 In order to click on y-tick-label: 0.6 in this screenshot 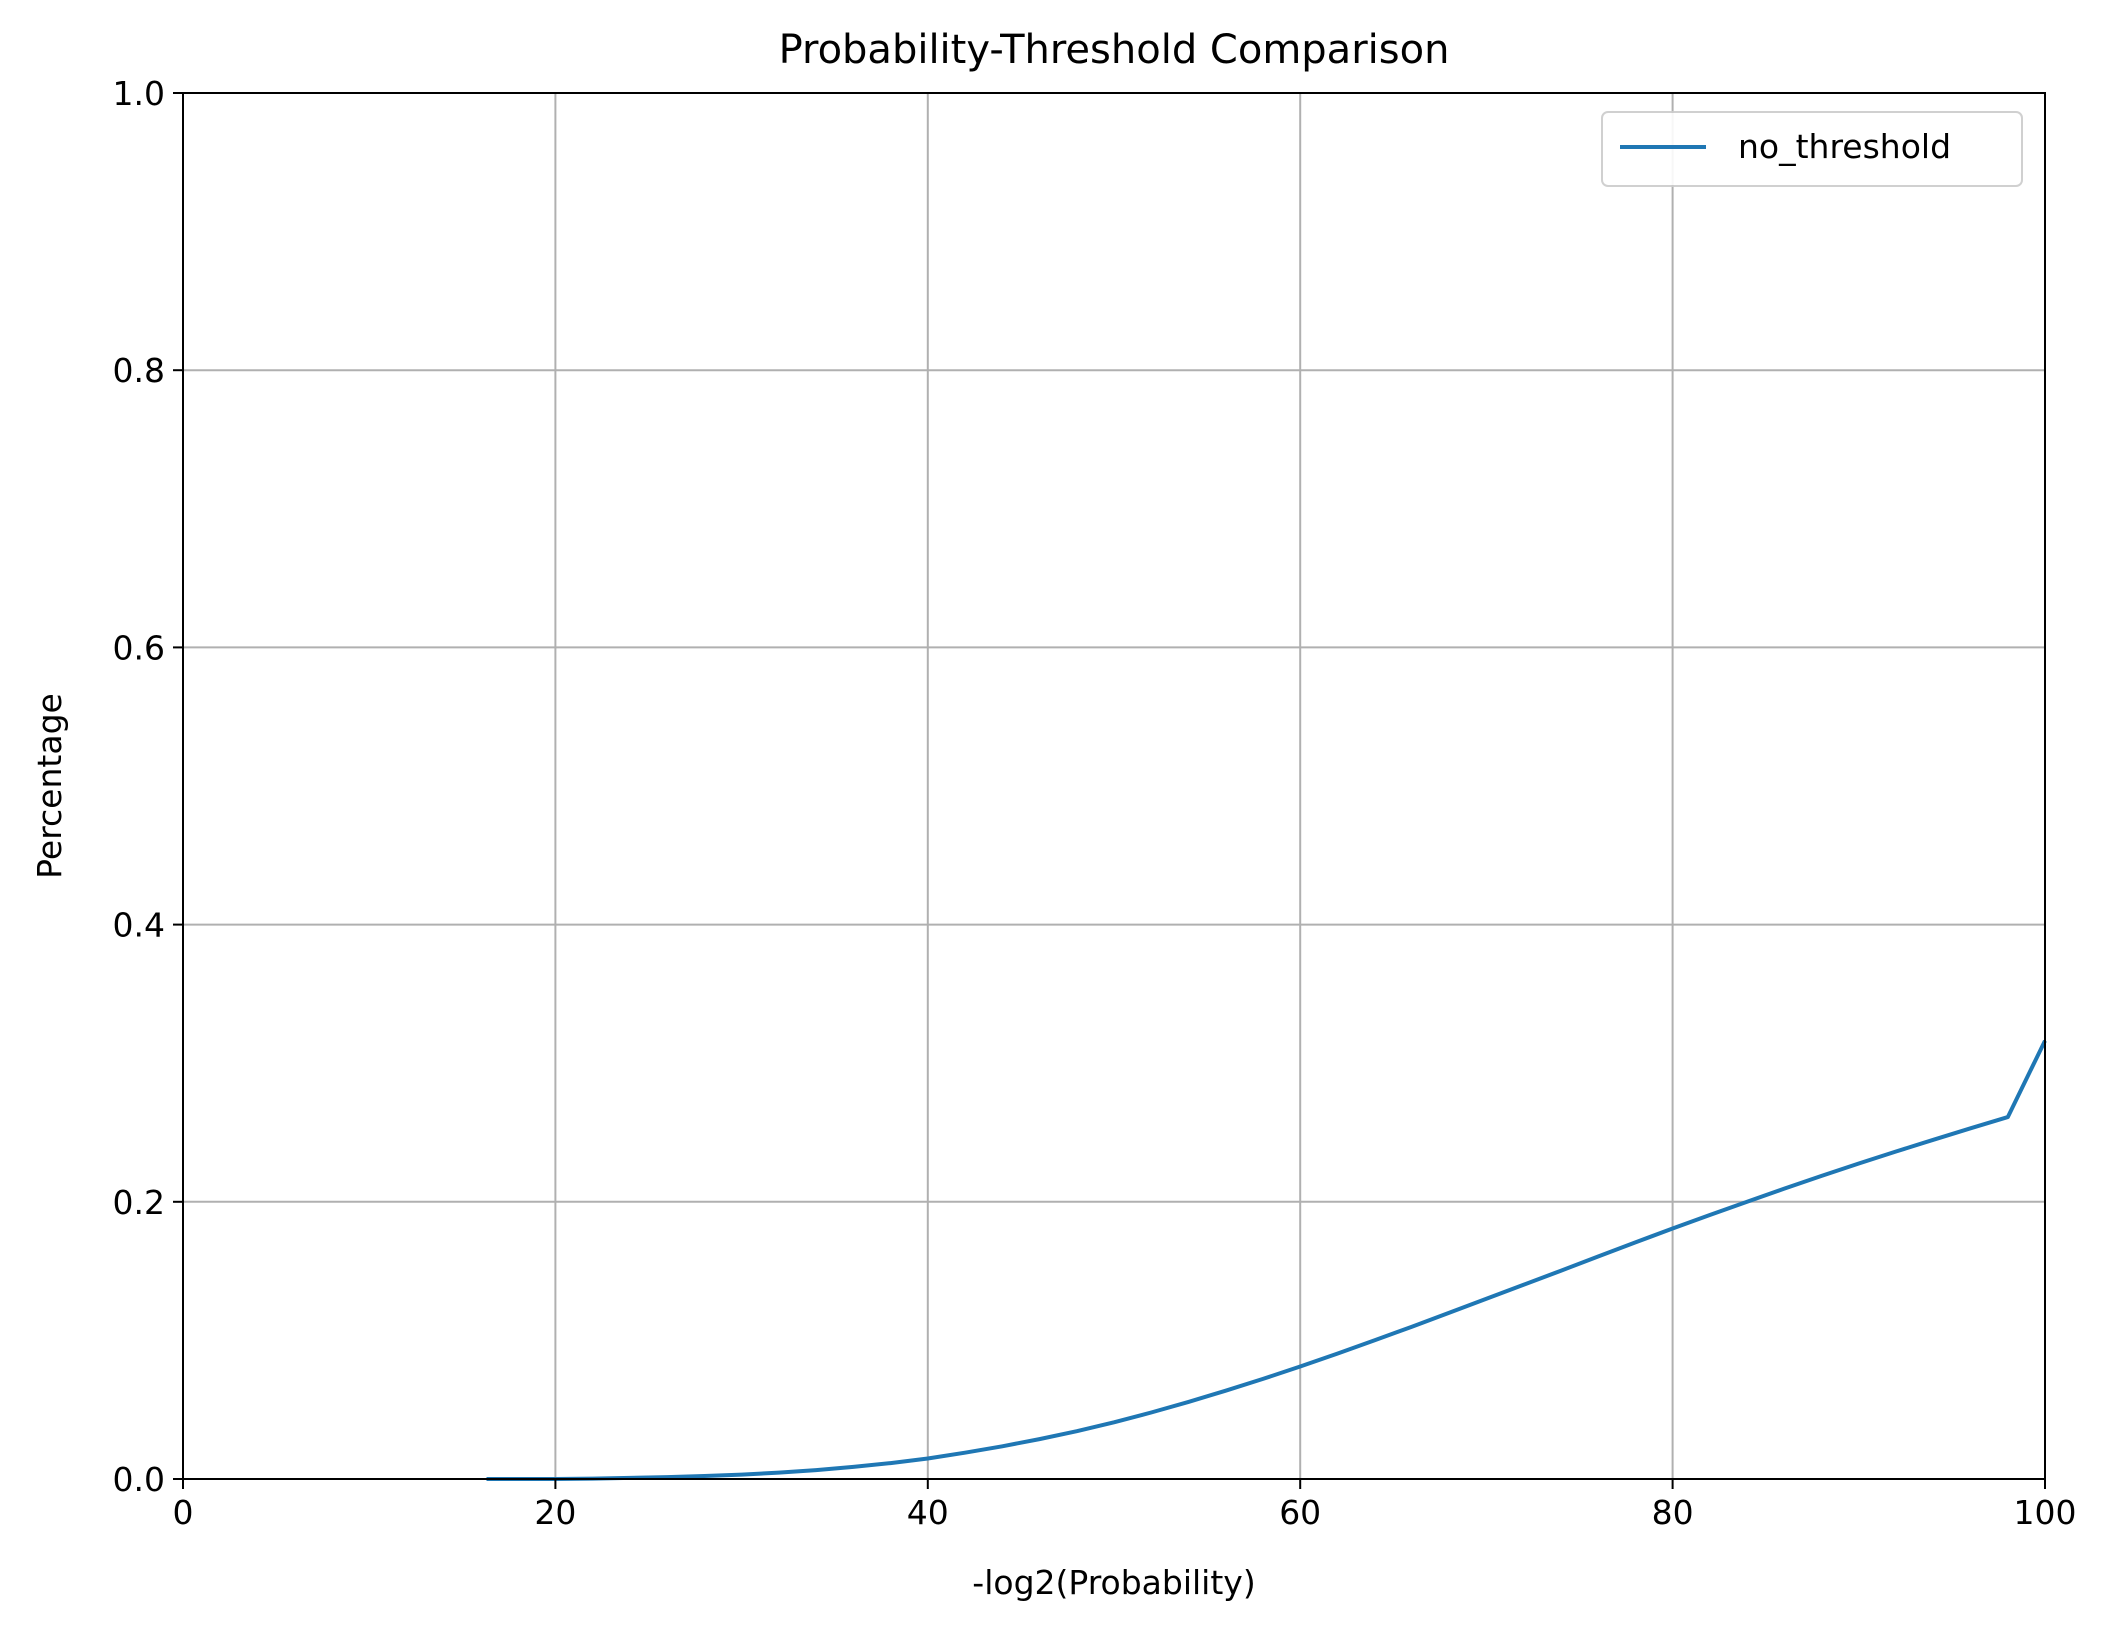, I will do `click(139, 647)`.